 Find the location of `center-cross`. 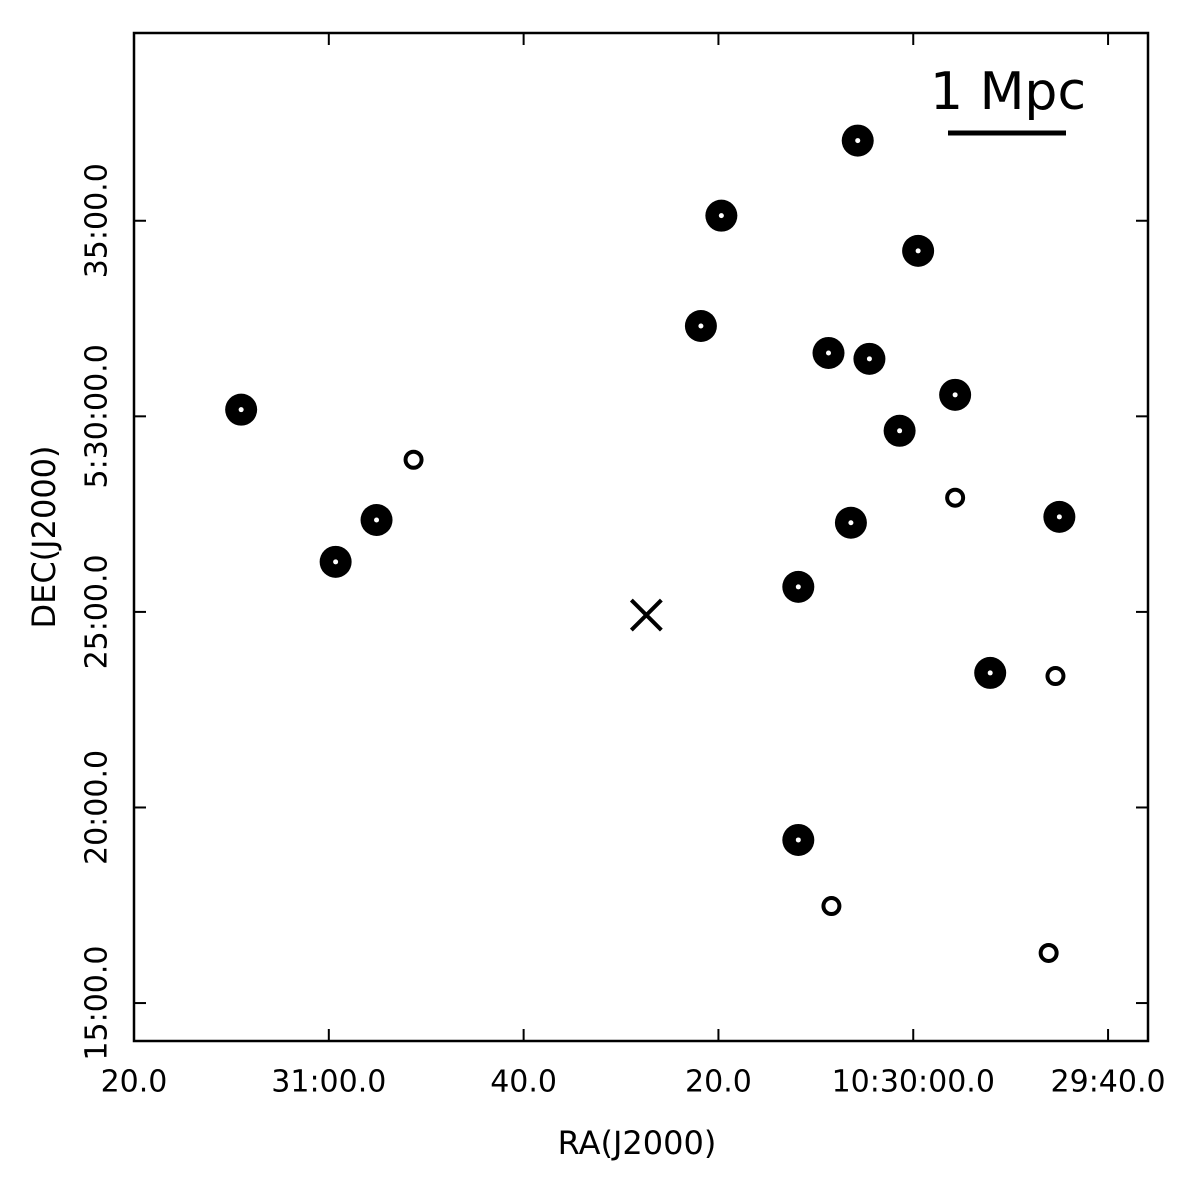

center-cross is located at coordinates (646, 615).